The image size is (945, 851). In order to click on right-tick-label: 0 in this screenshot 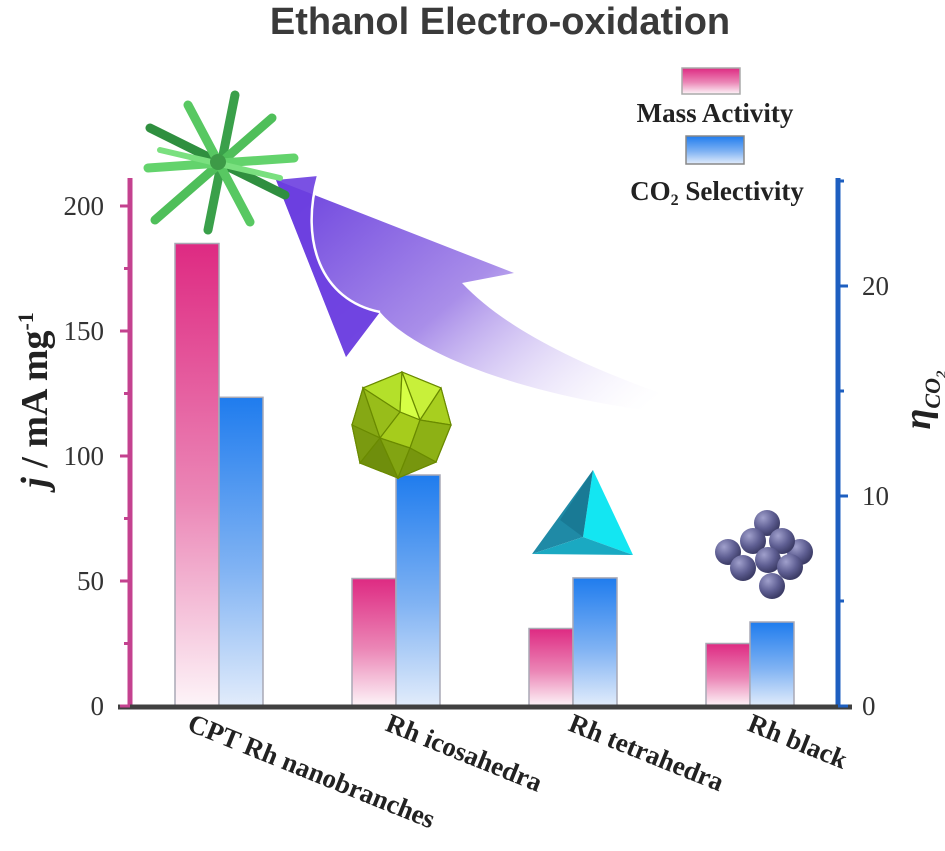, I will do `click(869, 706)`.